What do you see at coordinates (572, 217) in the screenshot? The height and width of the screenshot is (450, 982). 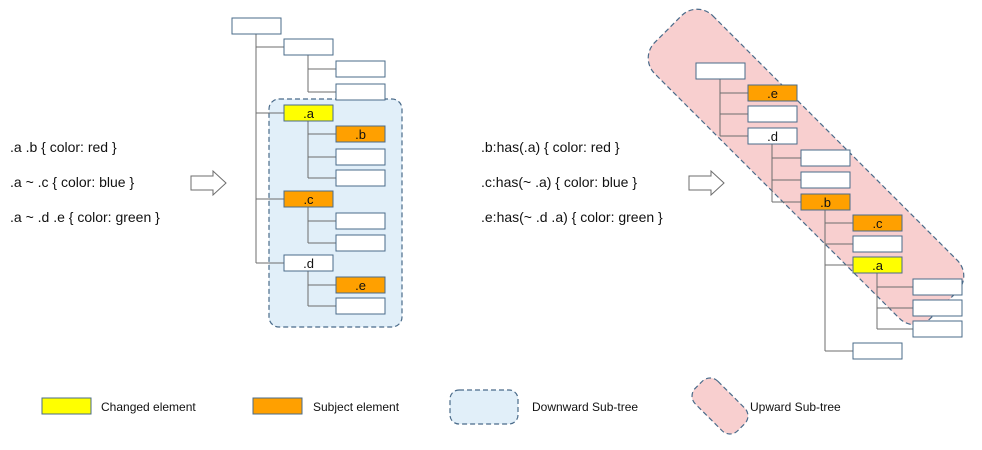 I see `right-rule-3: .e:has(~ .d .a) { color: green }` at bounding box center [572, 217].